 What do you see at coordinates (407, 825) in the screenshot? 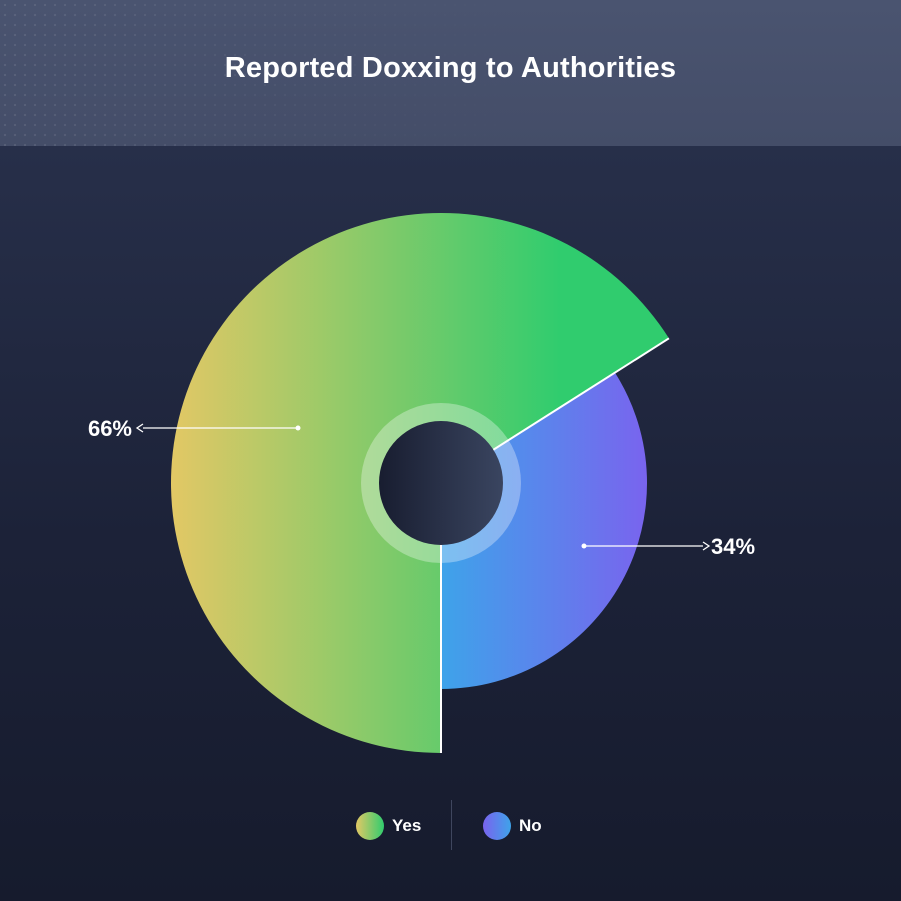
I see `legend-label-yes: Yes` at bounding box center [407, 825].